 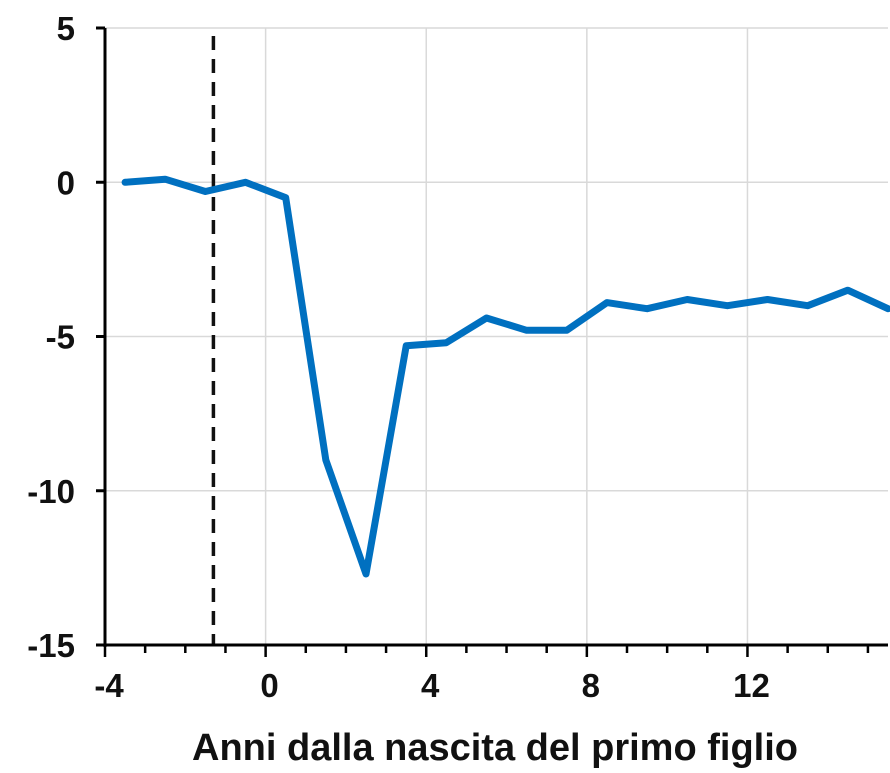 What do you see at coordinates (51, 491) in the screenshot?
I see `y-tick-label-3: -10` at bounding box center [51, 491].